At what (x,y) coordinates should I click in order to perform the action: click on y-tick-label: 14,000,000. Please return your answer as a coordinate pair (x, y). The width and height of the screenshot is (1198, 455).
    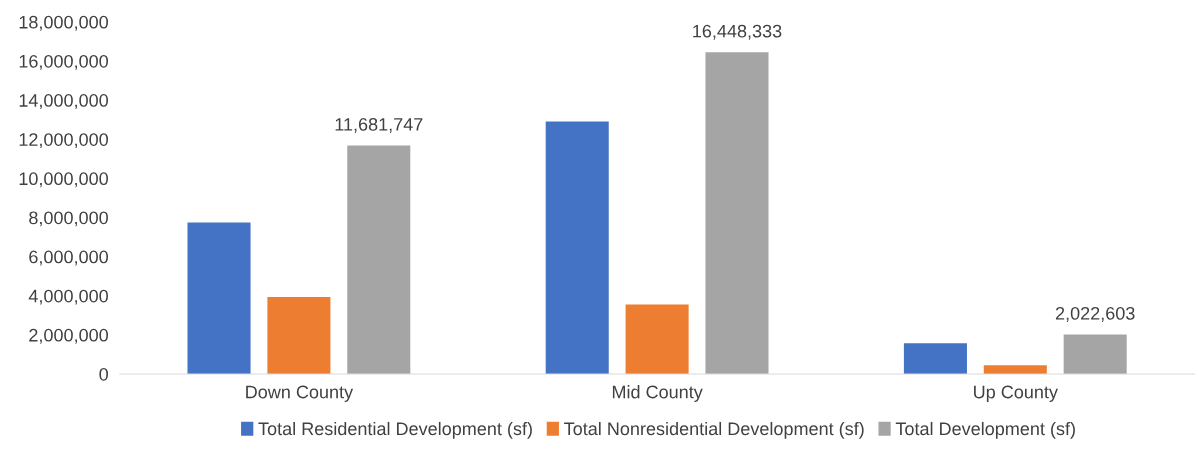
    Looking at the image, I should click on (63, 101).